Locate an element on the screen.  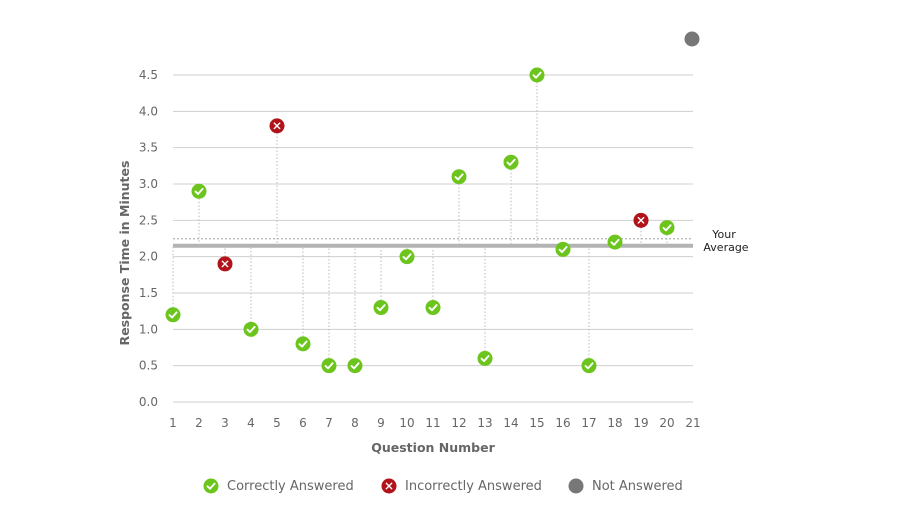
x-tick-labels: 1 2 3 4 5 6 7 8 9 10 11 12 13 14 15 16 17 18 19 20 21 is located at coordinates (434, 423).